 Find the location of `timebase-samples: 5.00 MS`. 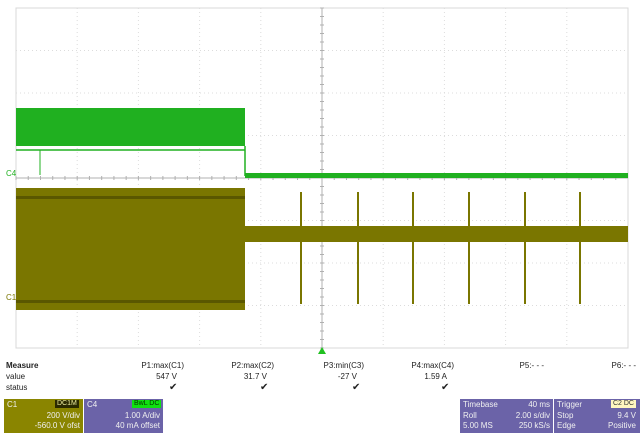

timebase-samples: 5.00 MS is located at coordinates (478, 425).